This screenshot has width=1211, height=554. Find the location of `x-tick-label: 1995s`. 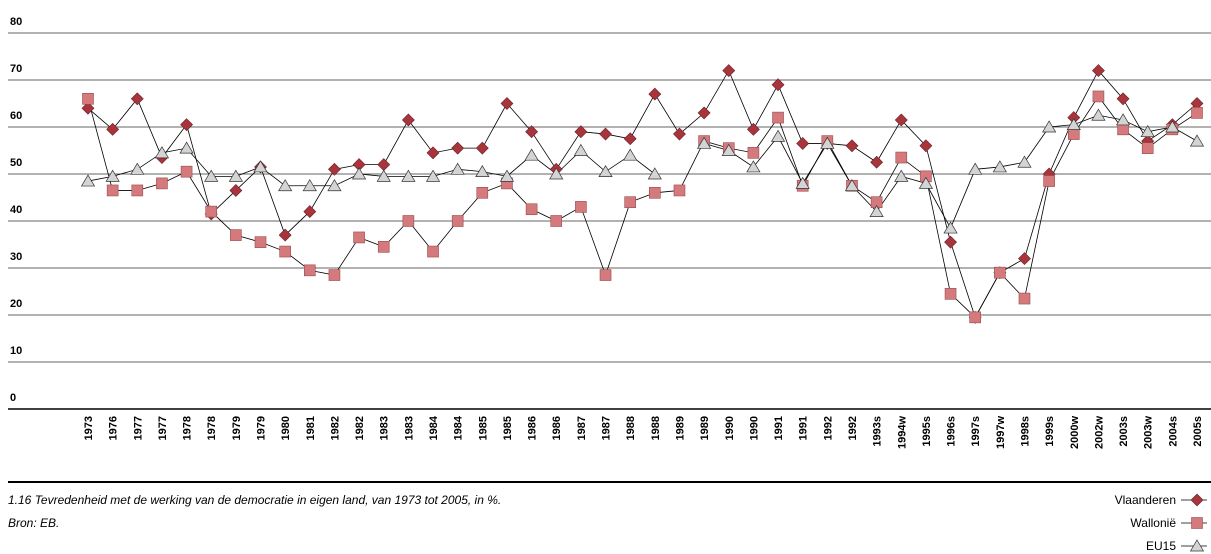

x-tick-label: 1995s is located at coordinates (927, 431).